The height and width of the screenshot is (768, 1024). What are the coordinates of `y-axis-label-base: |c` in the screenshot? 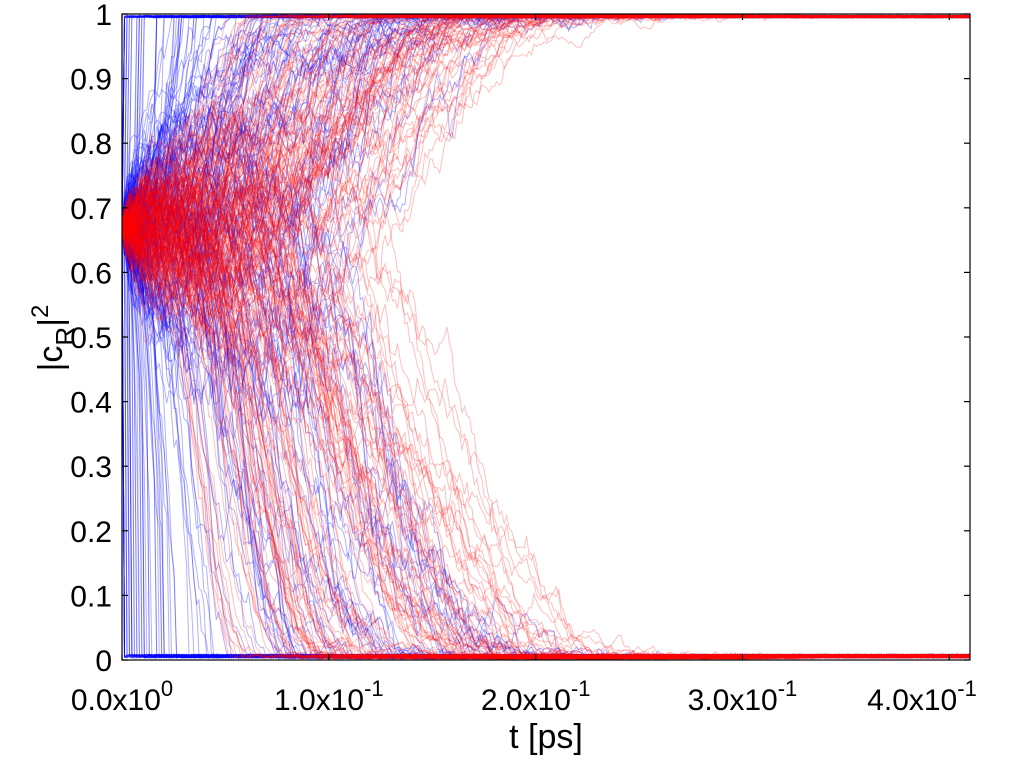 It's located at (51, 359).